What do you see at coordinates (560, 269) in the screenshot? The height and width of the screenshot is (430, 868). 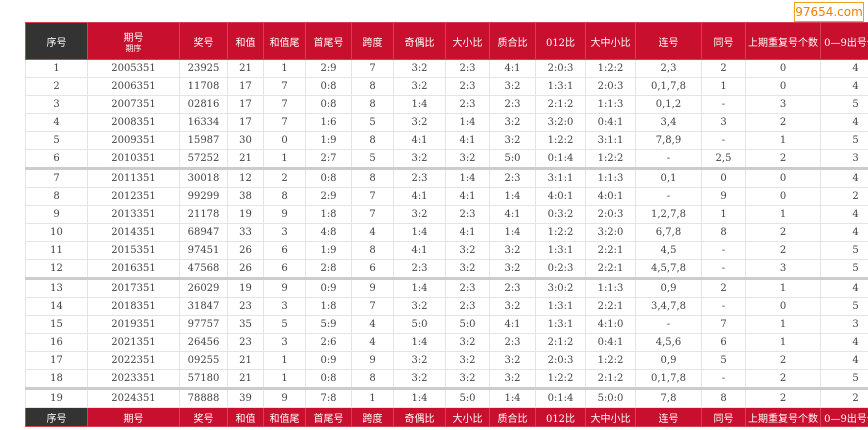 I see `table-cell: 0:2:3` at bounding box center [560, 269].